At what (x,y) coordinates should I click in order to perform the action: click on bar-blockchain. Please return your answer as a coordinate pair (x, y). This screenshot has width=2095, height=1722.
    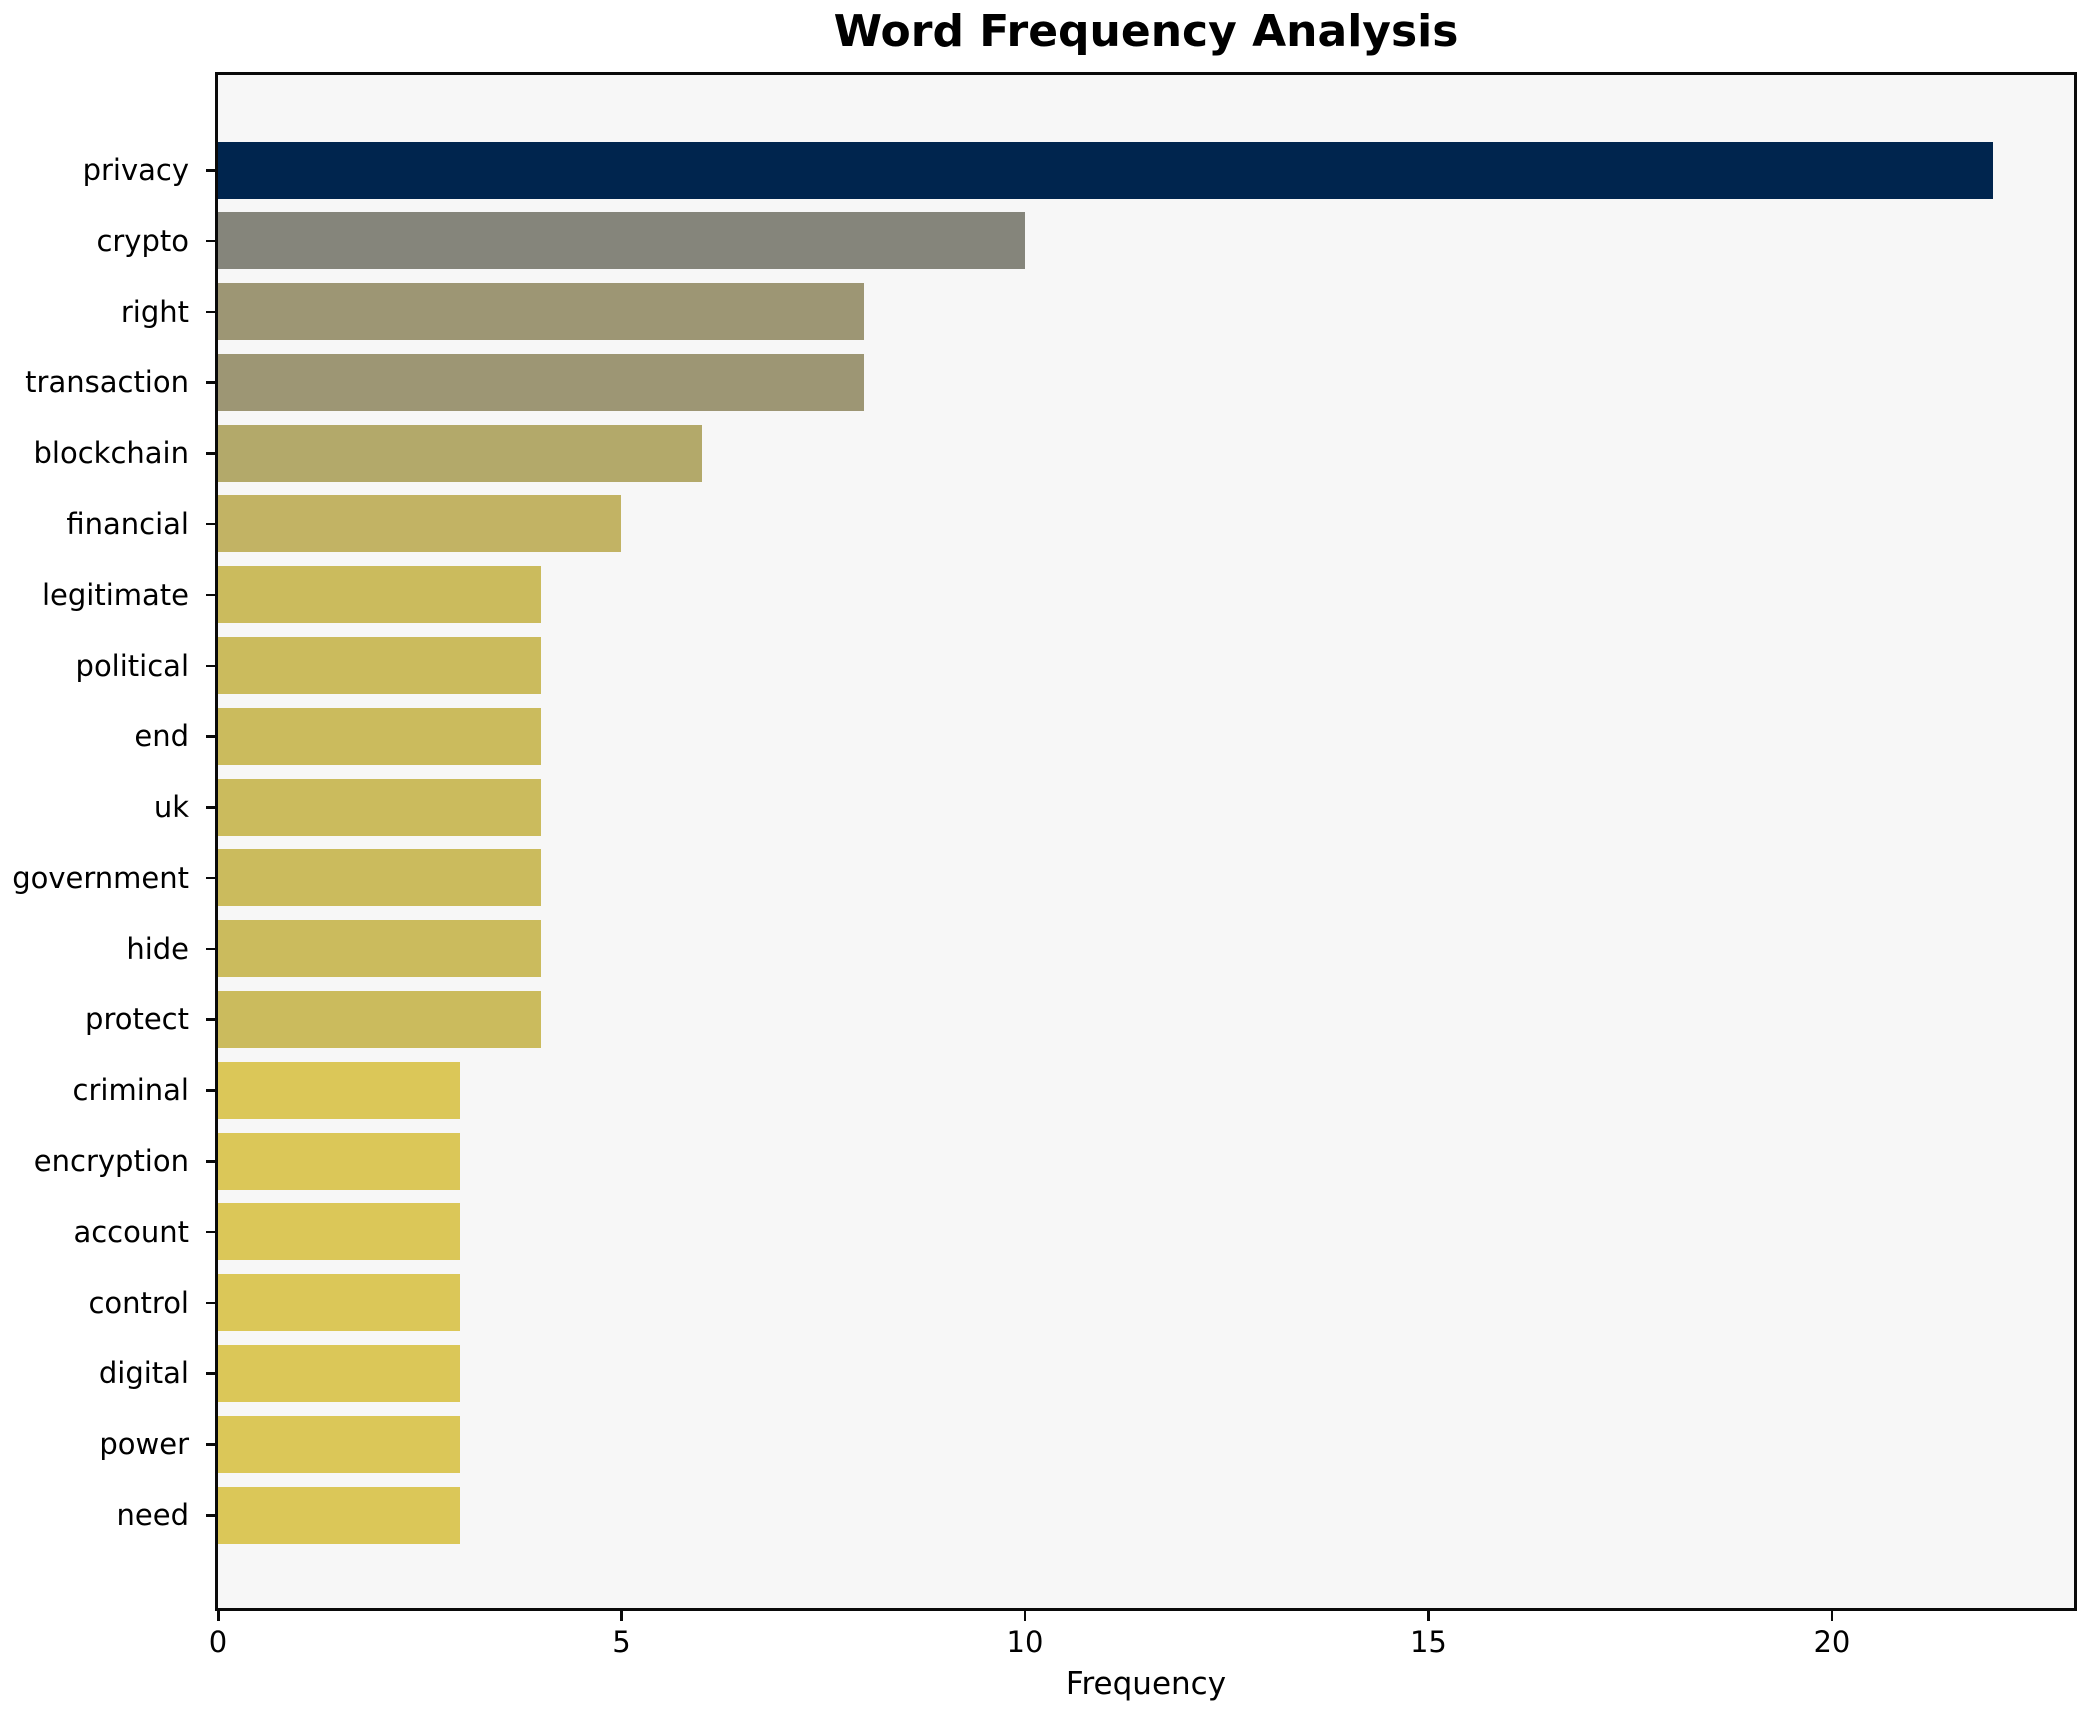
    Looking at the image, I should click on (460, 453).